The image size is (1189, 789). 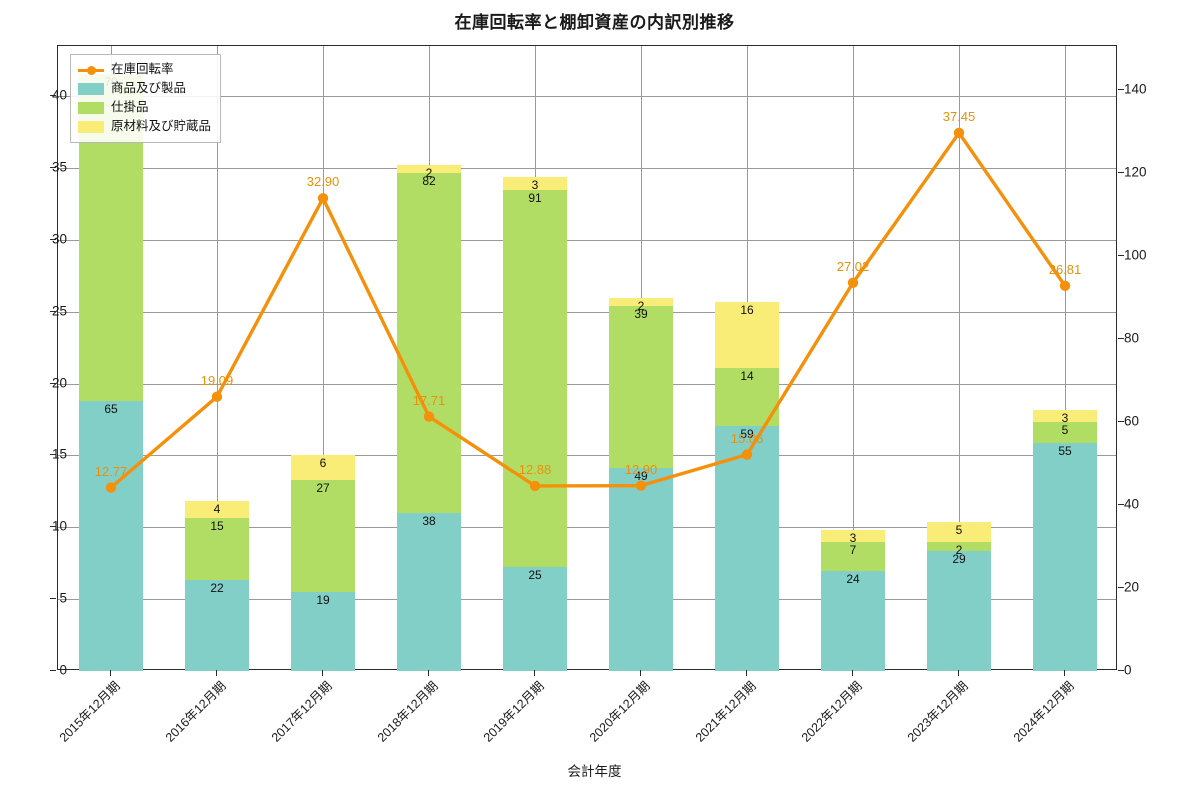 I want to click on y-axis-left-tick: 35, so click(x=59, y=167).